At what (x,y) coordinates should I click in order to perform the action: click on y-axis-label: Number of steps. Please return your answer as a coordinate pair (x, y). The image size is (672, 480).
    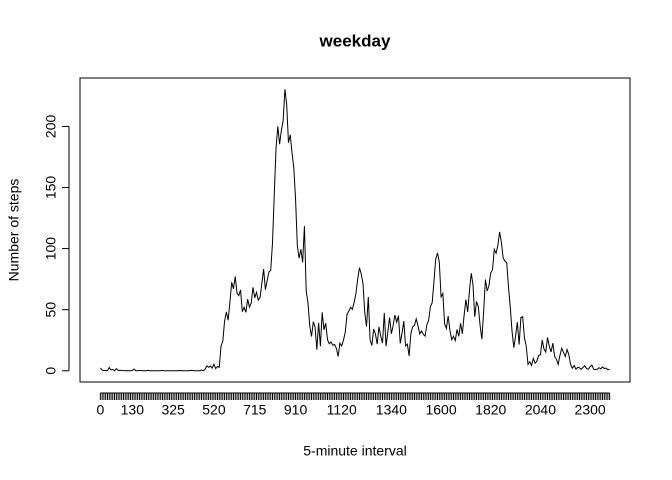
    Looking at the image, I should click on (14, 230).